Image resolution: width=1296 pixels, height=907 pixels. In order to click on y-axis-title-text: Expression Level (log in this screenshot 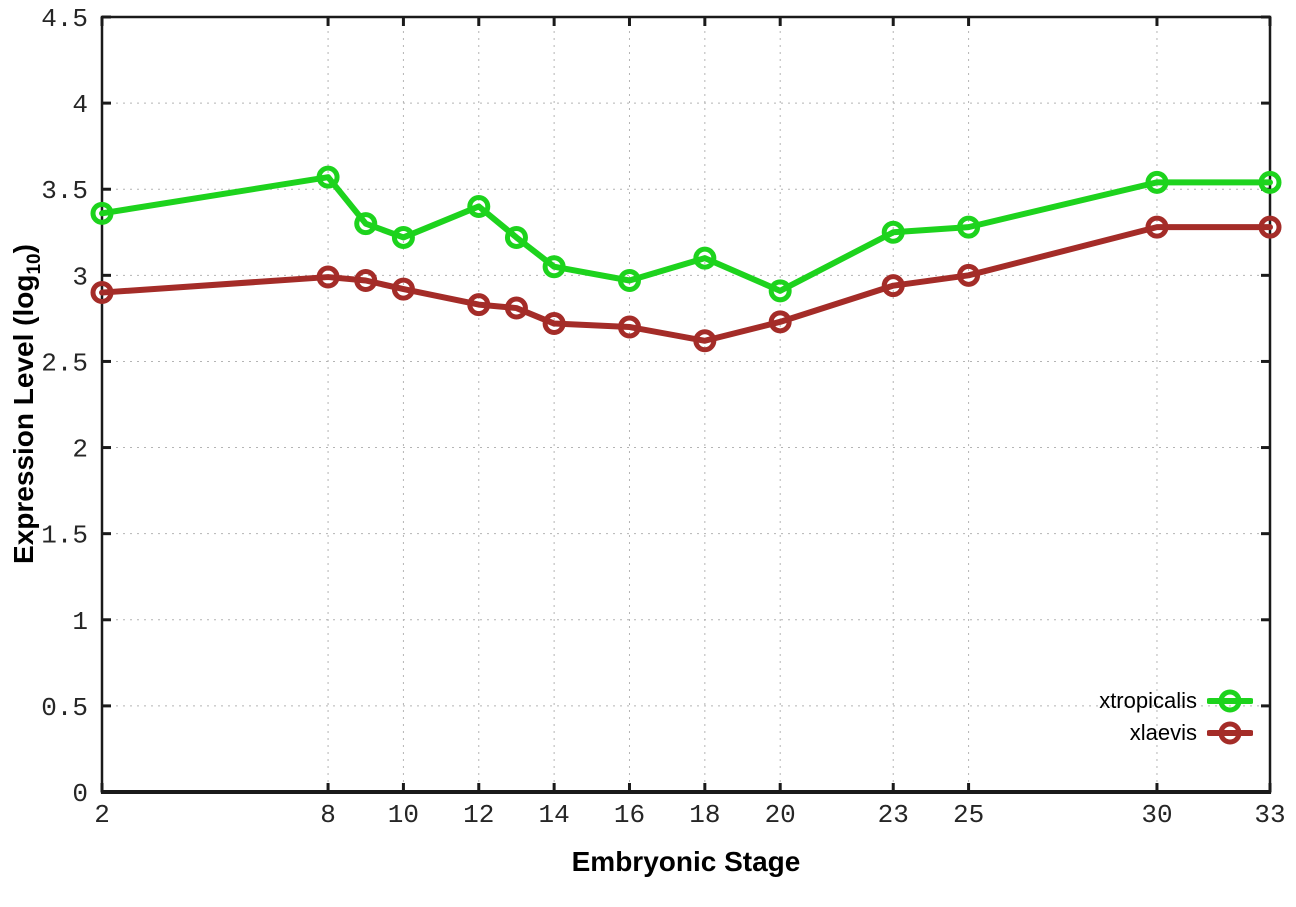, I will do `click(24, 419)`.